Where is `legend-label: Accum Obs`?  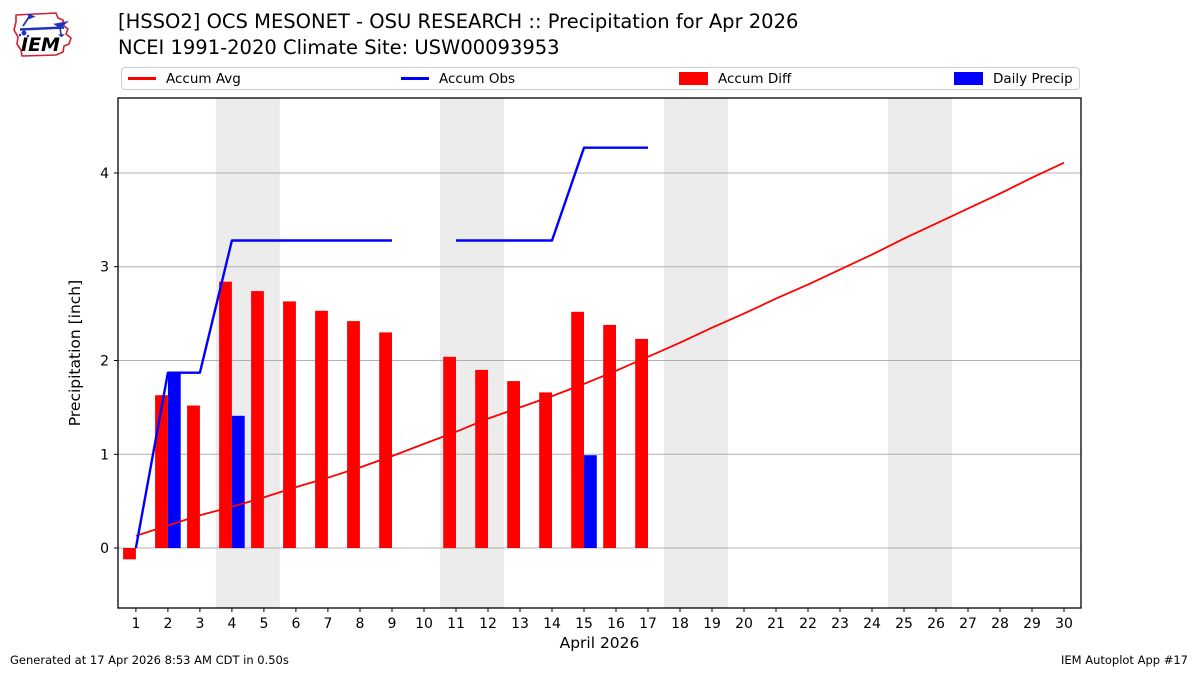 legend-label: Accum Obs is located at coordinates (477, 78).